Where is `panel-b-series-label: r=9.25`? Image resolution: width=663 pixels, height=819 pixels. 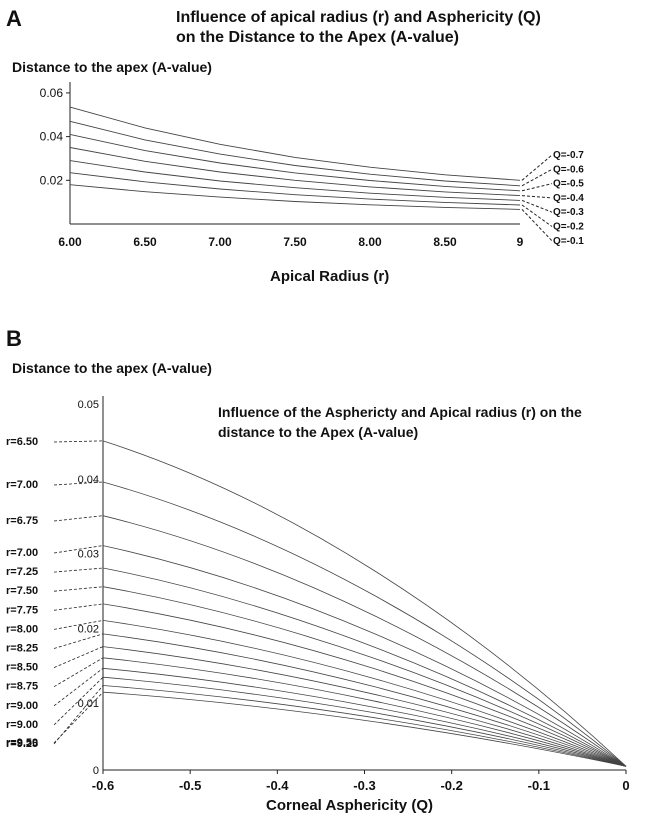 panel-b-series-label: r=9.25 is located at coordinates (22, 744).